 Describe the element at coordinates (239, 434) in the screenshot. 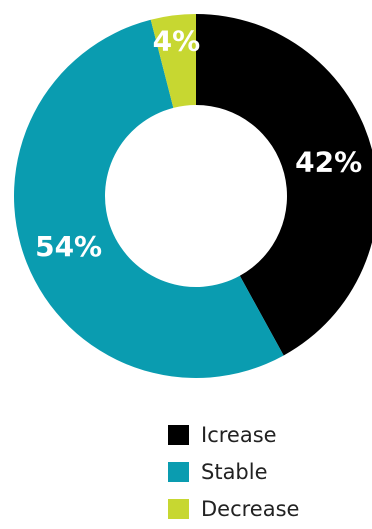

I see `legend-label-icrease: Icrease` at that location.